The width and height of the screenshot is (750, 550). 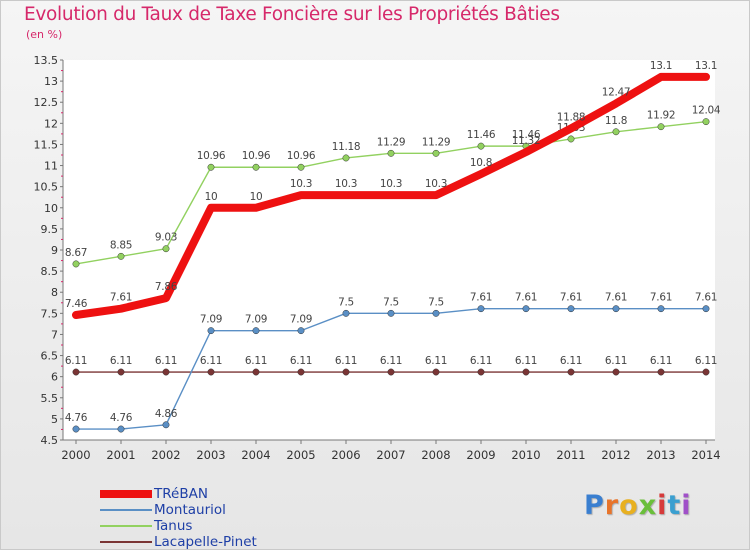 What do you see at coordinates (525, 455) in the screenshot?
I see `x-tick-label: 2010` at bounding box center [525, 455].